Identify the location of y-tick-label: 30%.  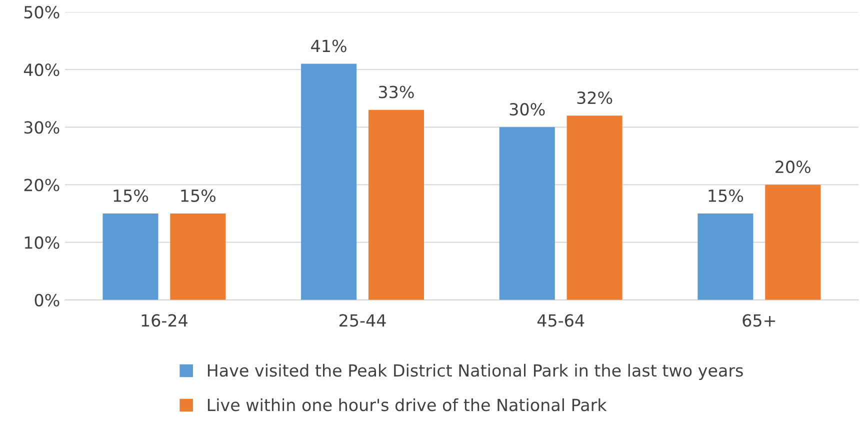
(42, 127).